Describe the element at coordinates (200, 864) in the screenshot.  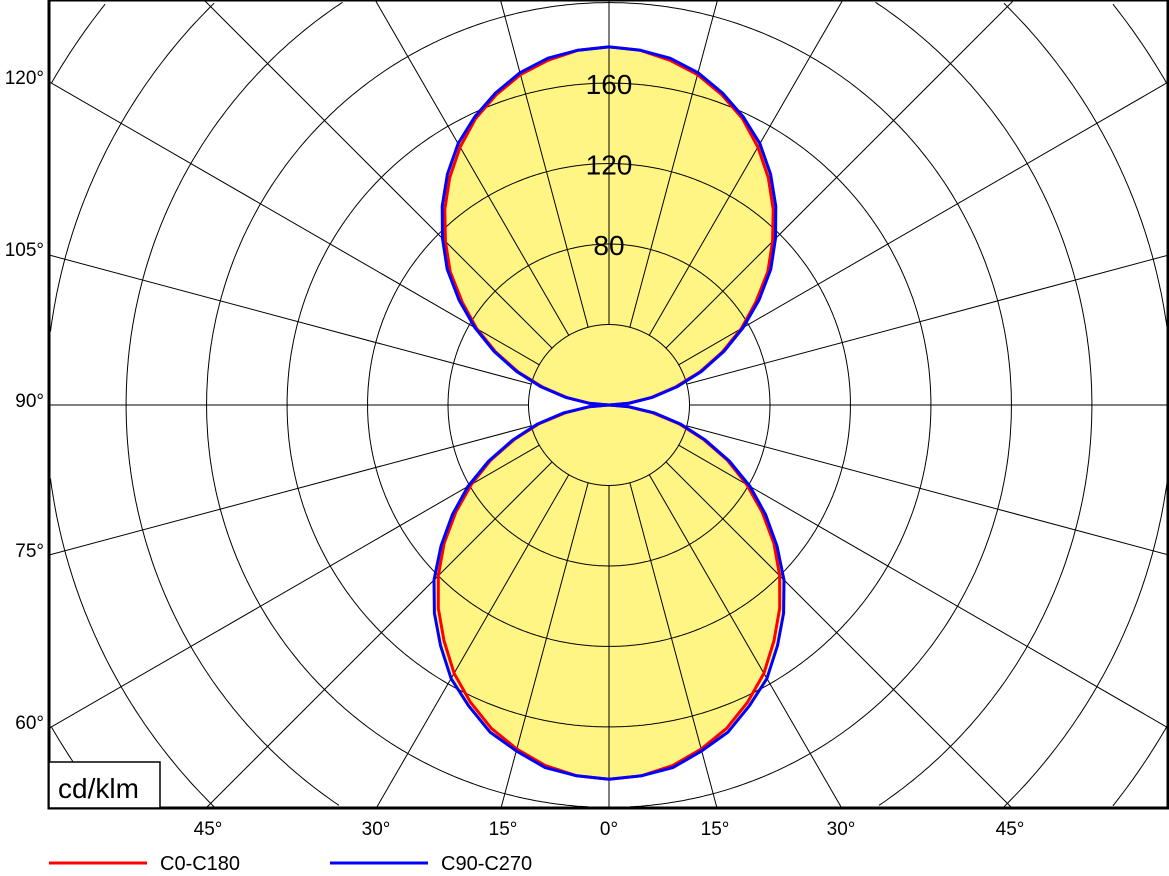
I see `legend-label: C0-C180` at that location.